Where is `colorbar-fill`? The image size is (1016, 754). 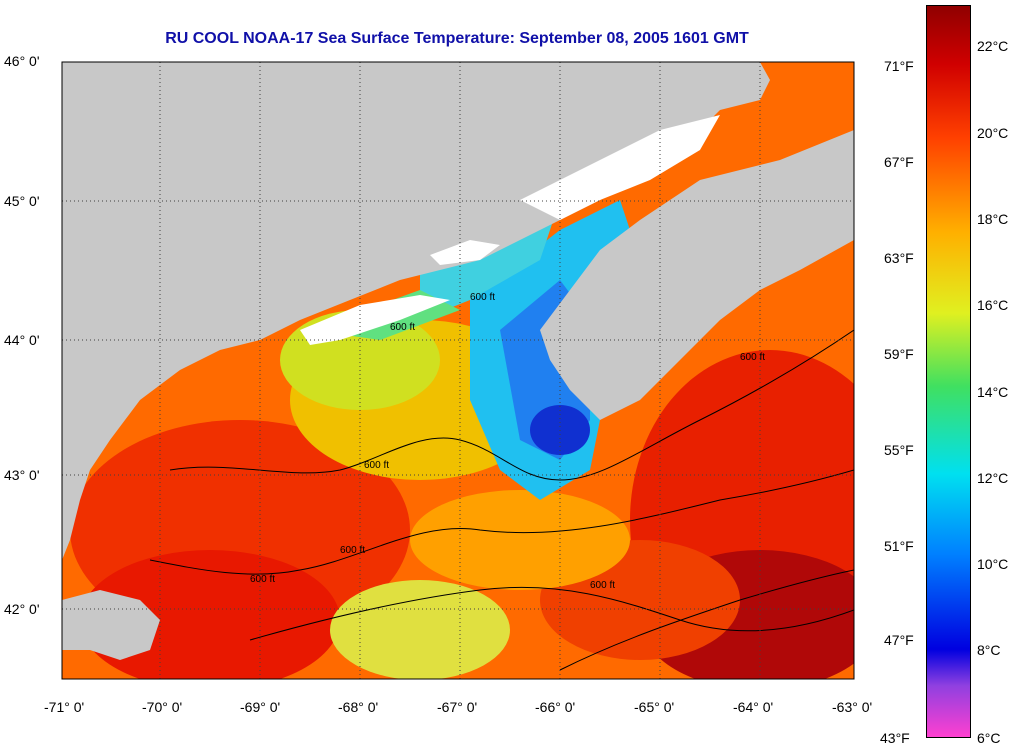
colorbar-fill is located at coordinates (948, 371).